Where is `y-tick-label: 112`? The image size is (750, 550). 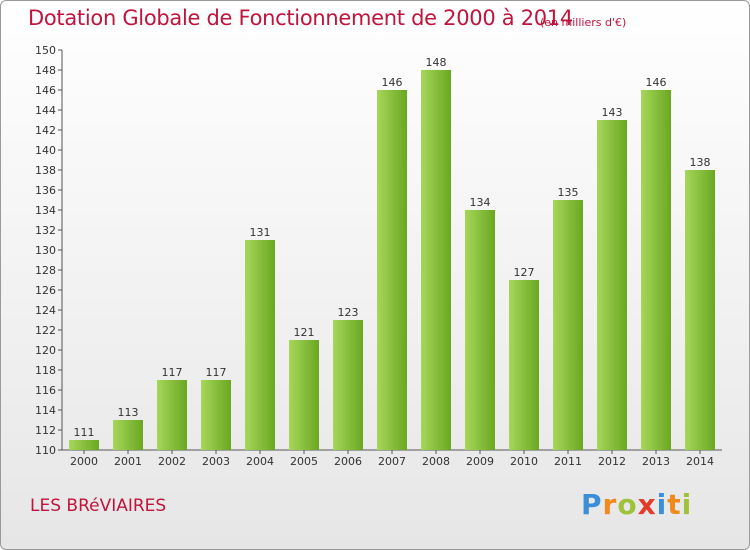
y-tick-label: 112 is located at coordinates (45, 430).